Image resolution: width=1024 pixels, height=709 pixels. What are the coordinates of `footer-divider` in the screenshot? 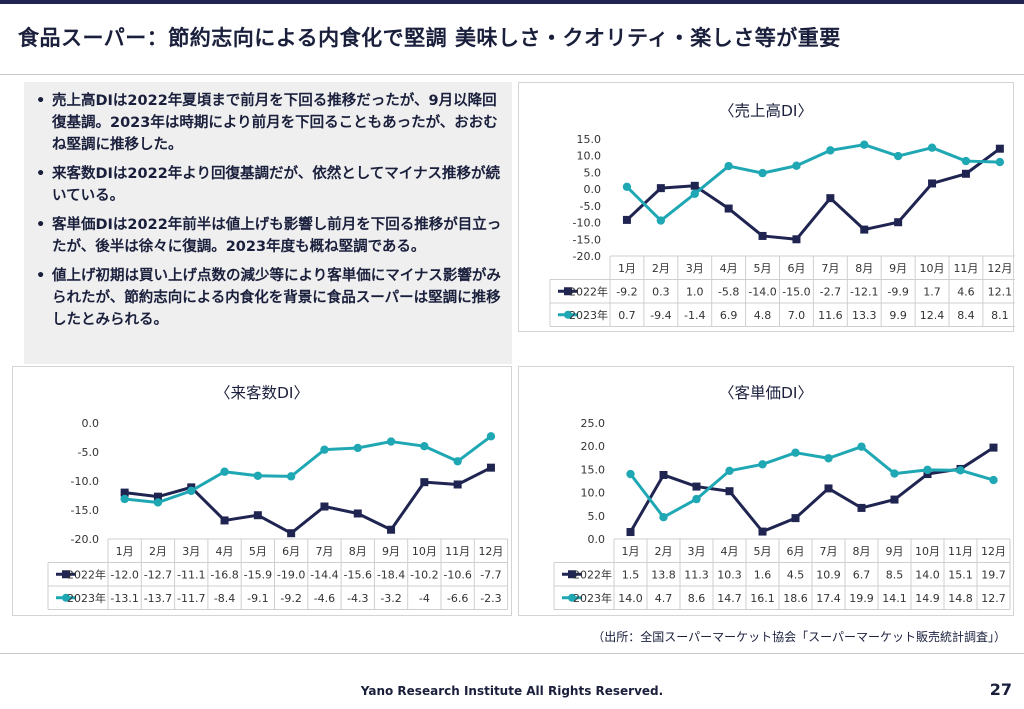 It's located at (512, 653).